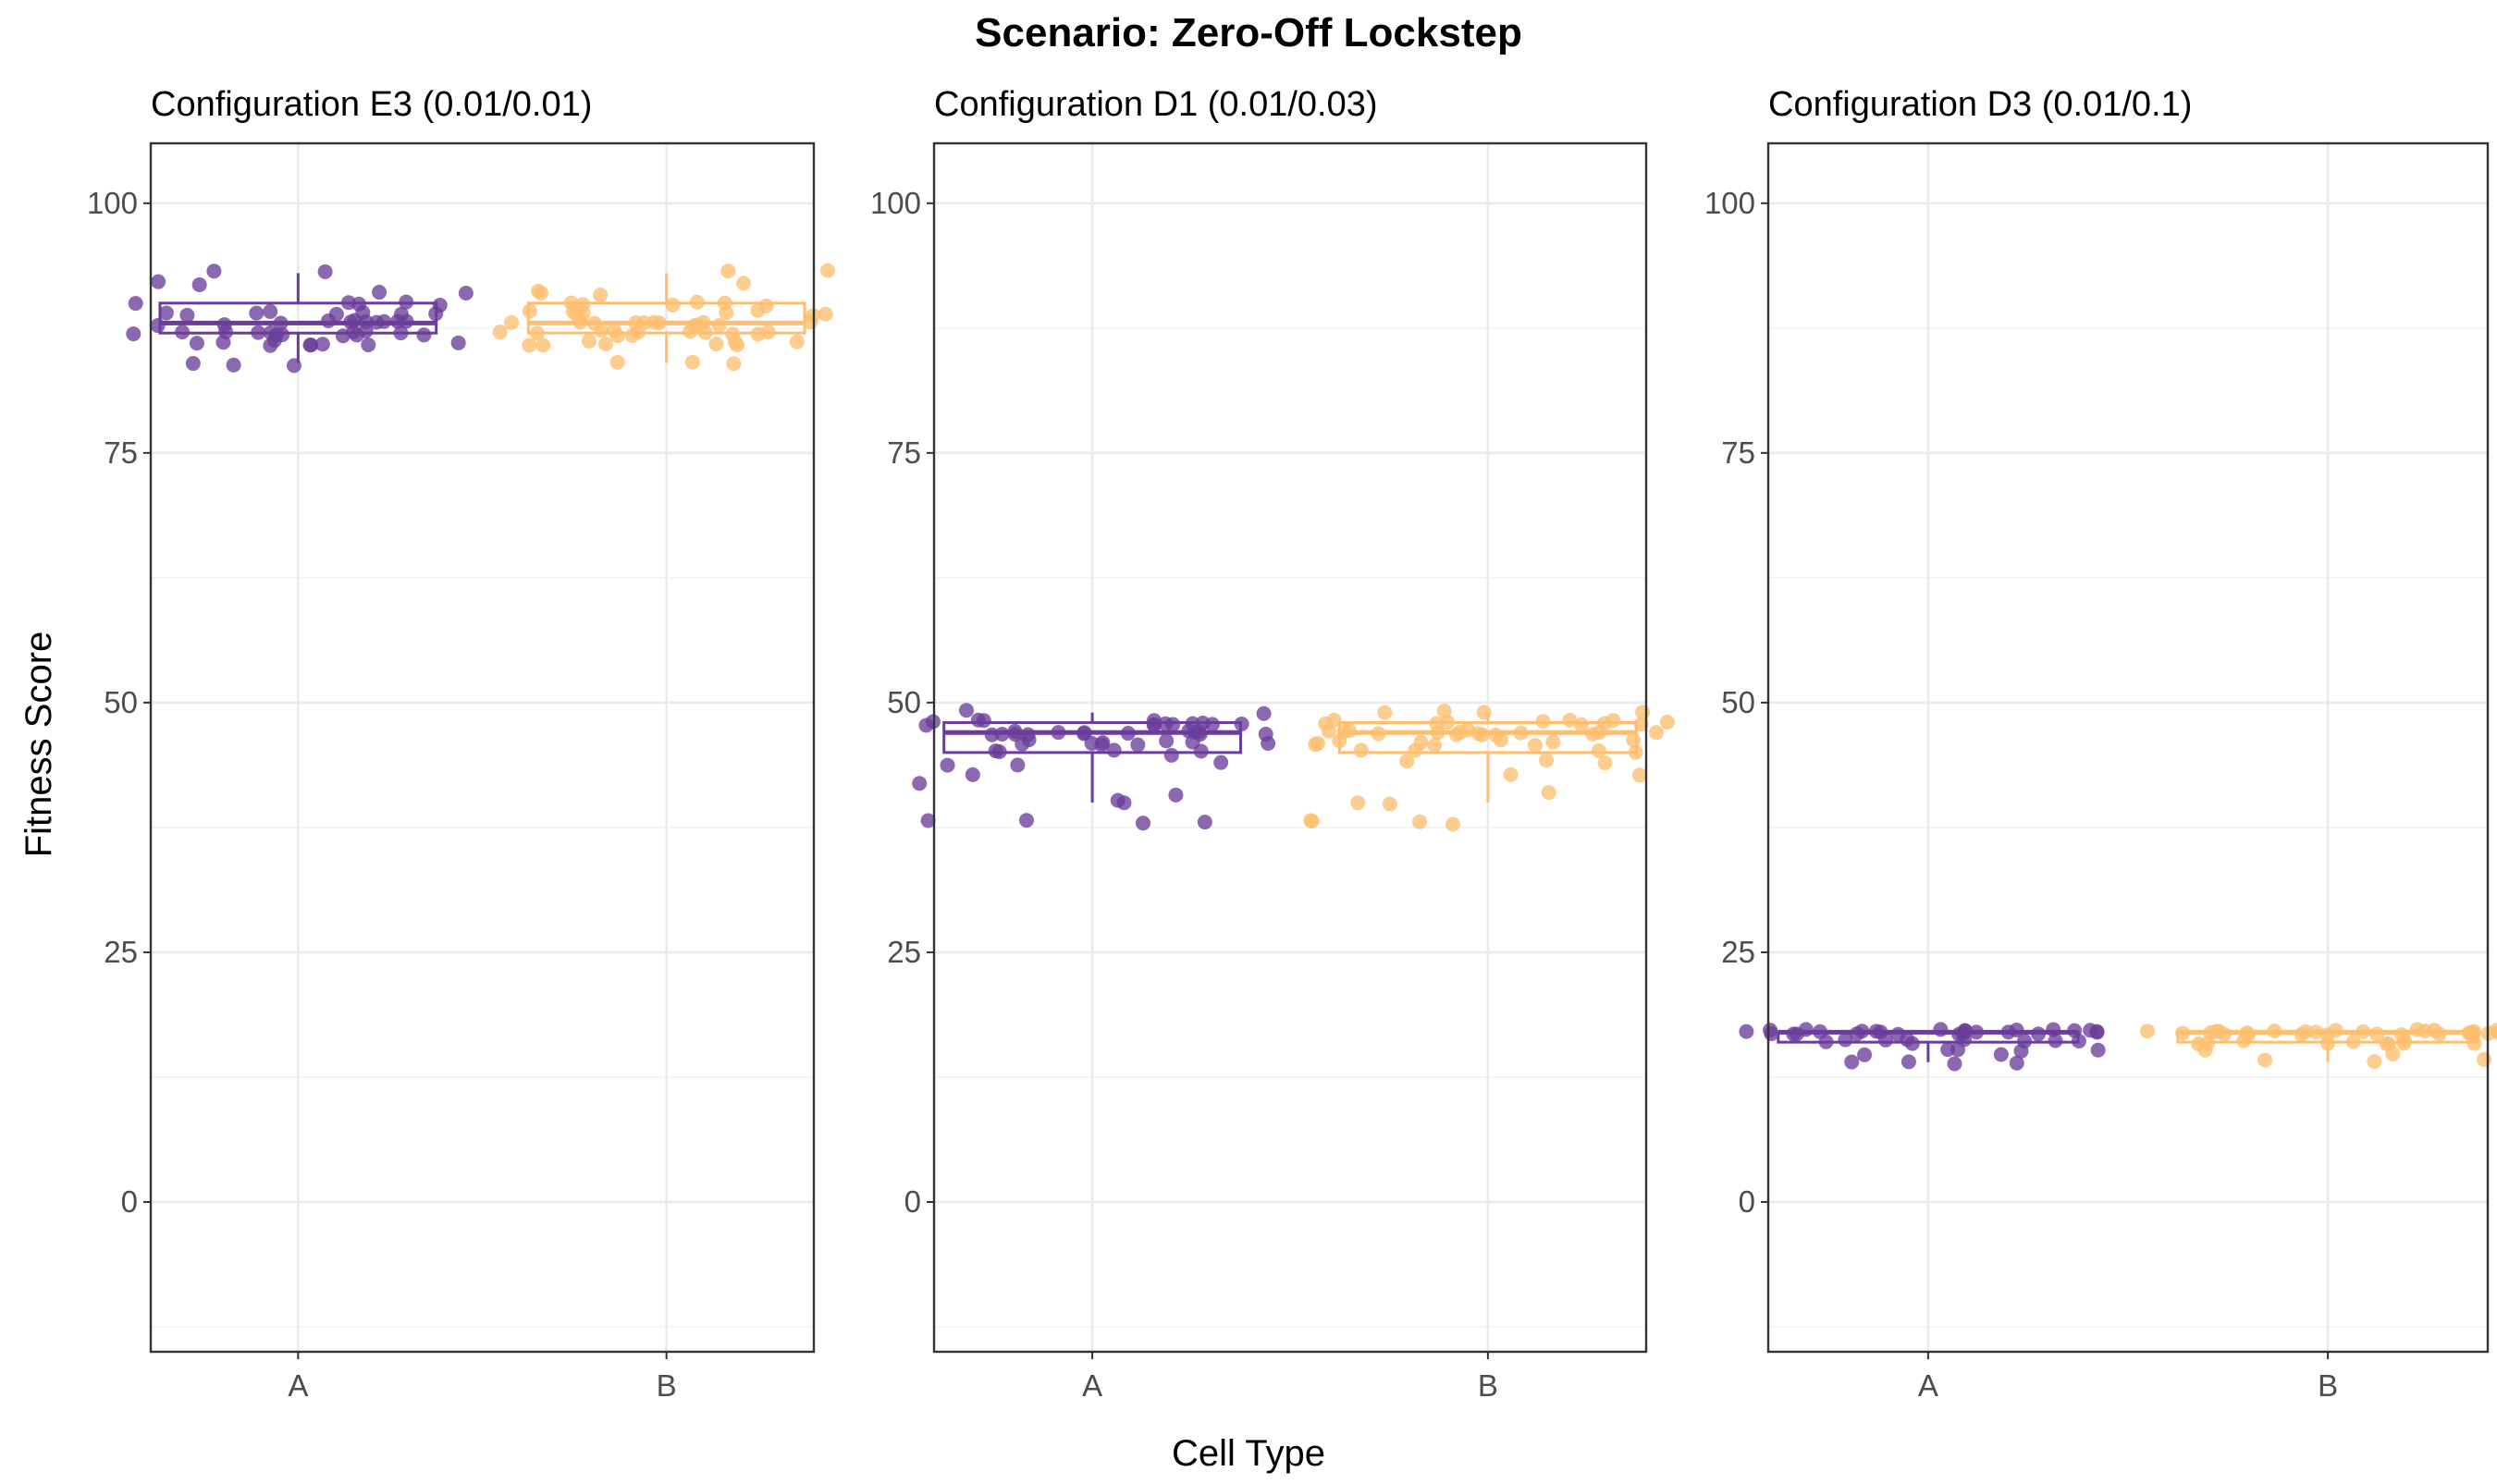  What do you see at coordinates (1248, 1453) in the screenshot?
I see `x-axis-title: Cell Type` at bounding box center [1248, 1453].